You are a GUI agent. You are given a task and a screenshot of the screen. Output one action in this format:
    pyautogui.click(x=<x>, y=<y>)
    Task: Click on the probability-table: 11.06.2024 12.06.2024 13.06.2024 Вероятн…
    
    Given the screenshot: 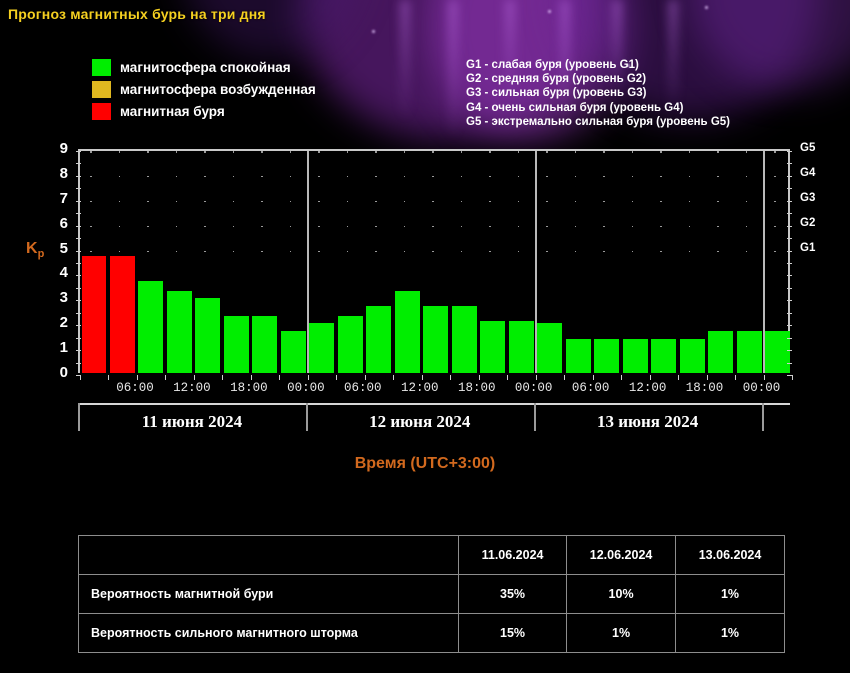 What is the action you would take?
    pyautogui.click(x=431, y=594)
    